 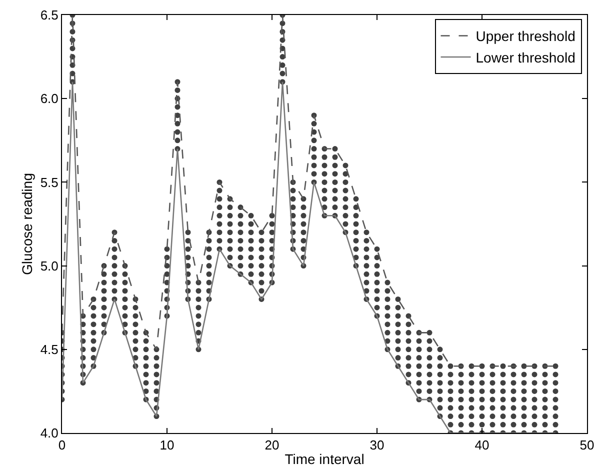 I want to click on y-tick-label: 6.0, so click(x=49, y=98).